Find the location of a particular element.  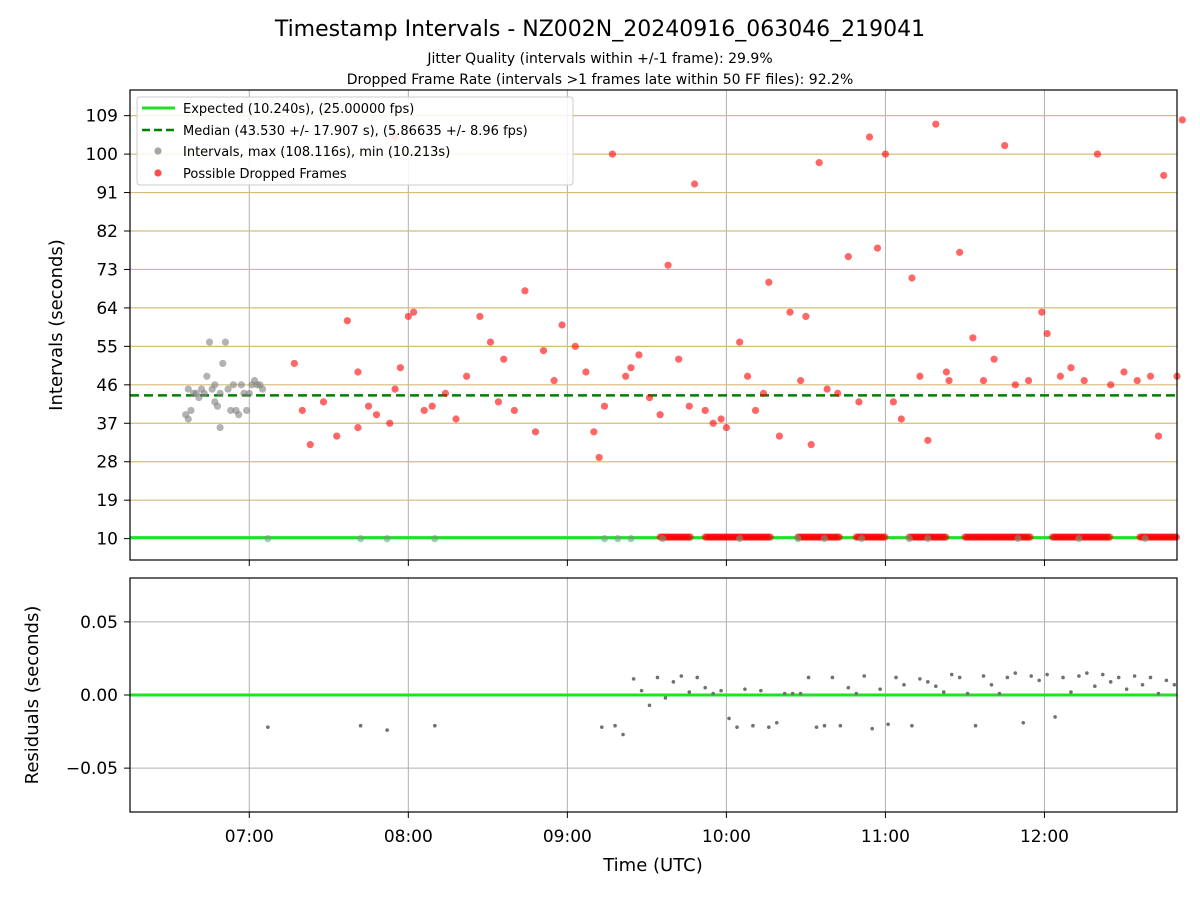

y-tick-label: 37 is located at coordinates (107, 424).